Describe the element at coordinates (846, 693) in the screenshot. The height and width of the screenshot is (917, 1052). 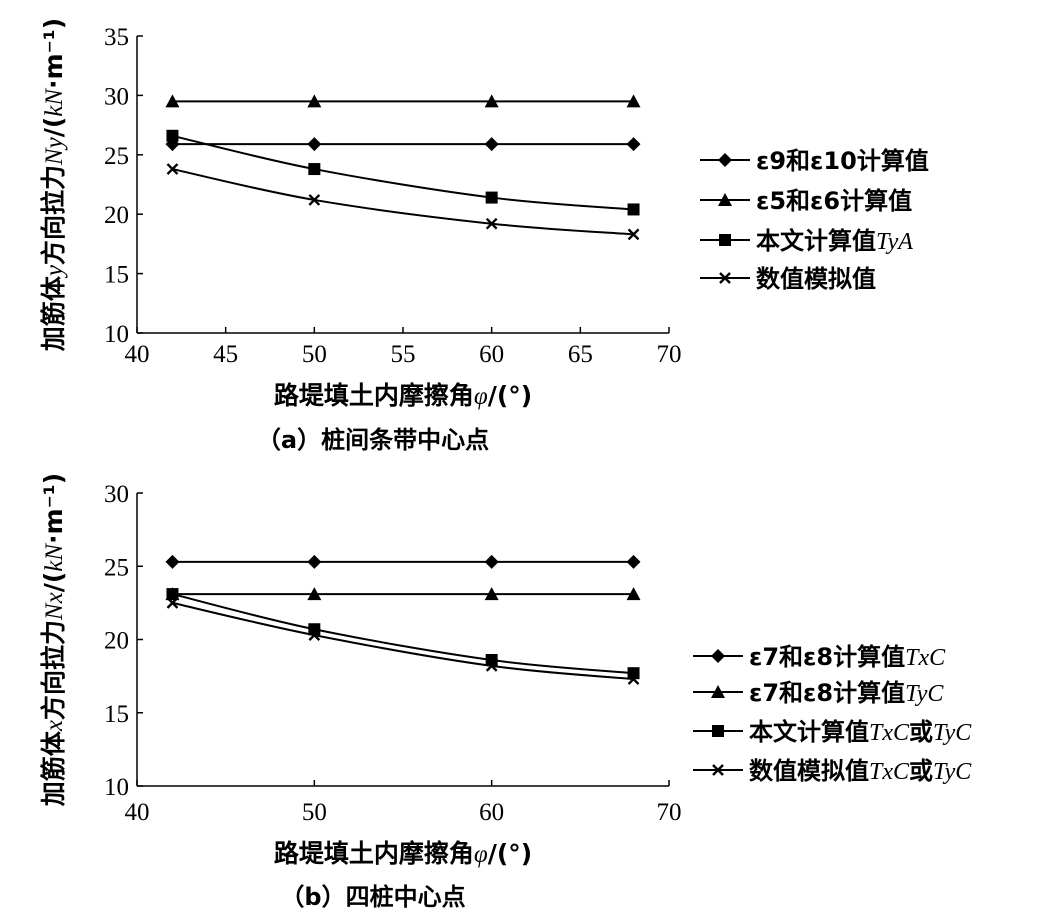
I see `legend-label: ε7和ε8计算值TyC` at that location.